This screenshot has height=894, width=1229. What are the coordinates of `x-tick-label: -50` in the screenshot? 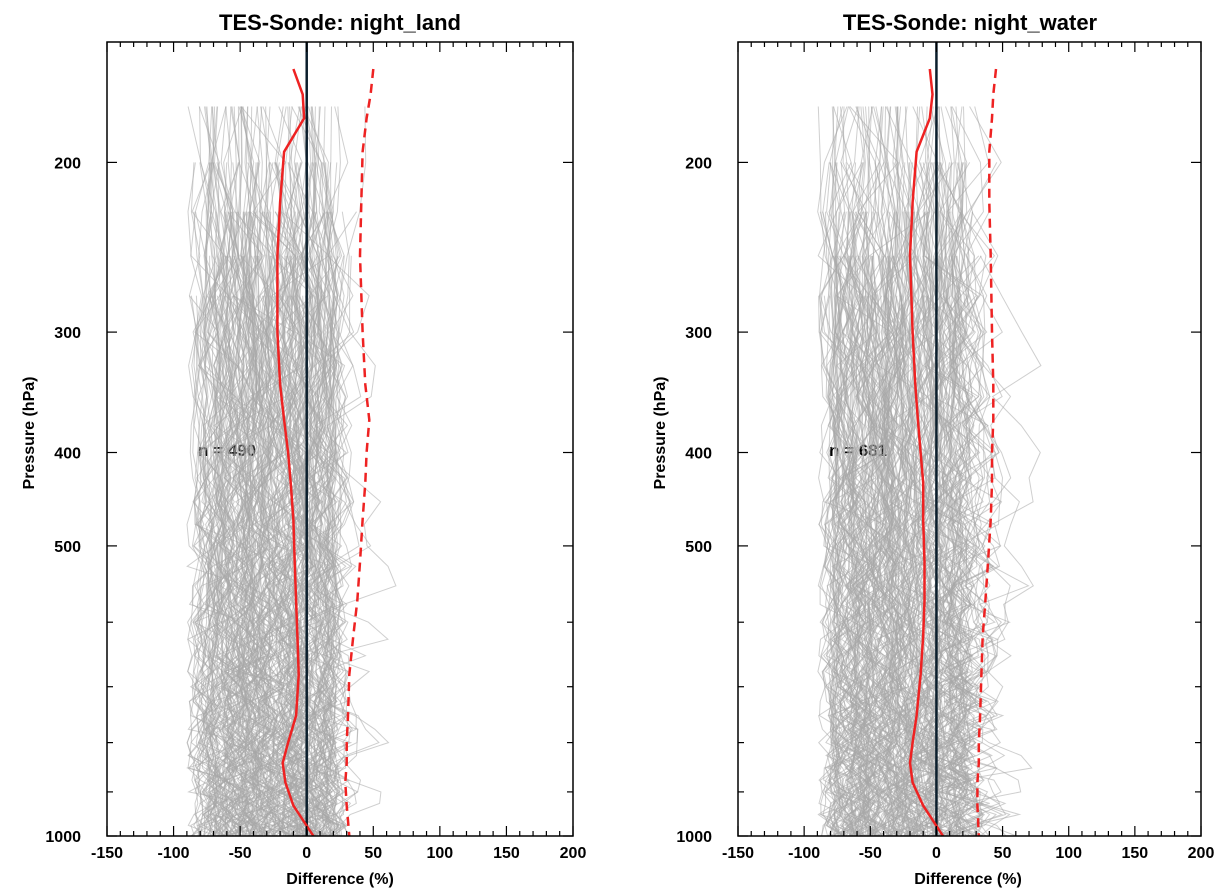 It's located at (870, 853).